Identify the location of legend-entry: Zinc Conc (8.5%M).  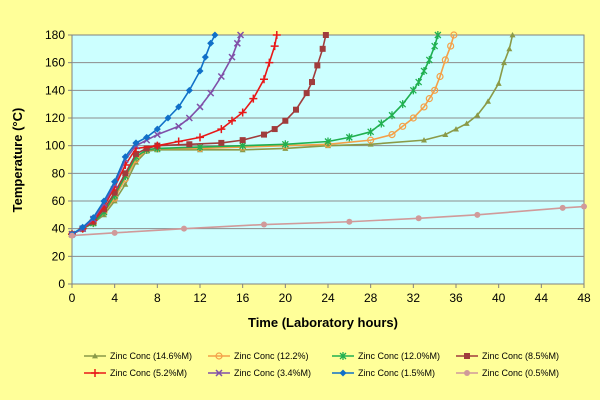
(507, 356).